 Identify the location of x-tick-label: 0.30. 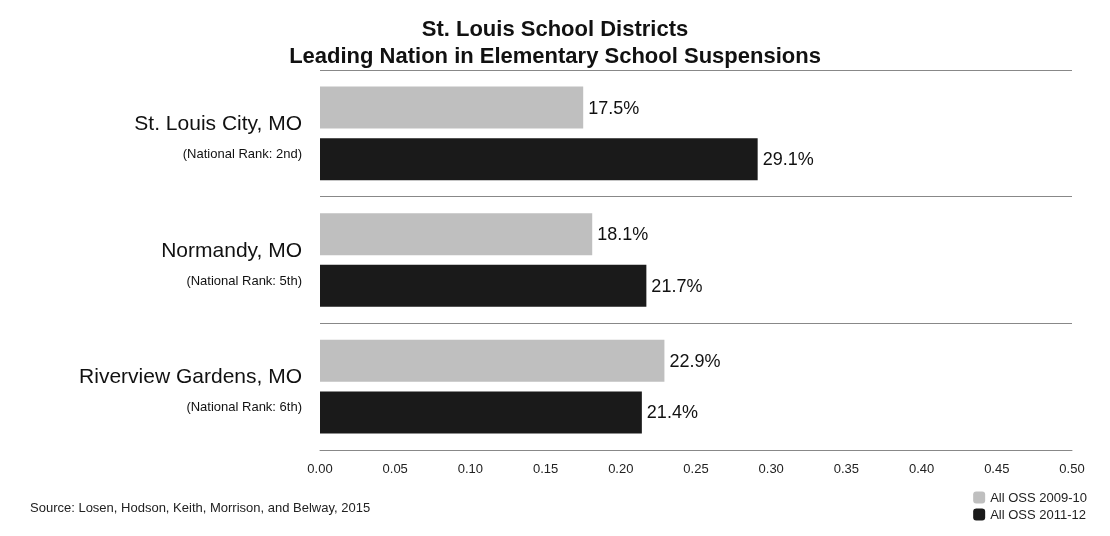
(771, 468).